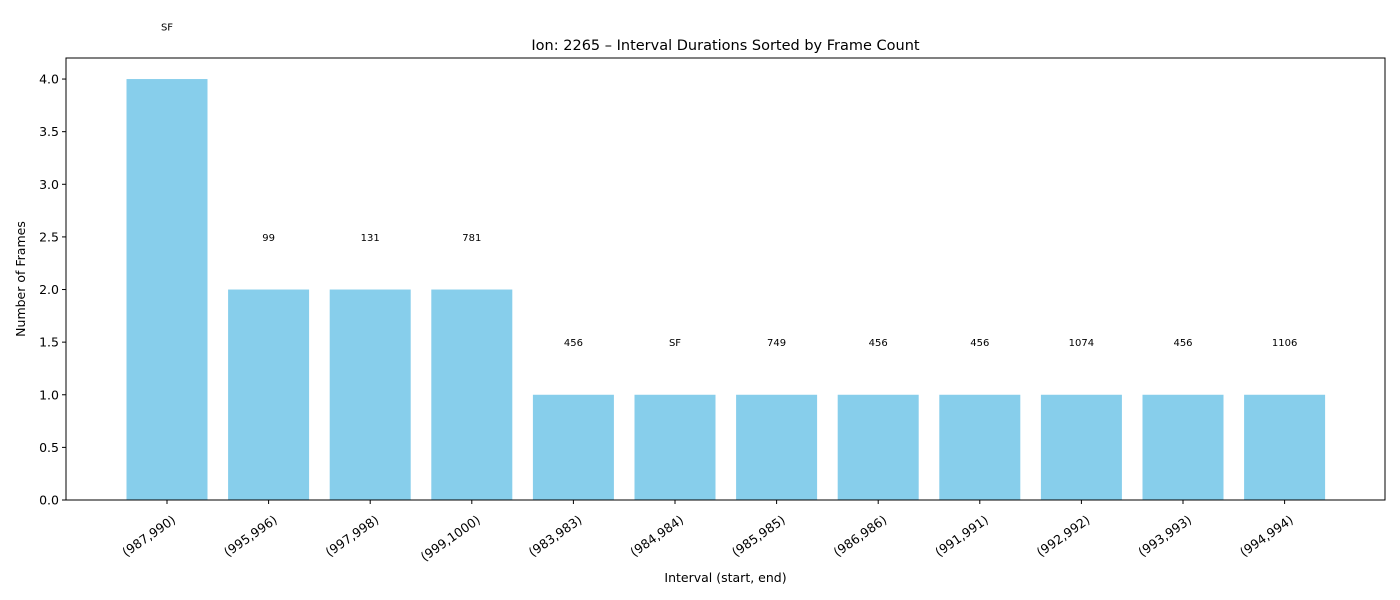  I want to click on y-axis-label: Number of Frames, so click(20, 279).